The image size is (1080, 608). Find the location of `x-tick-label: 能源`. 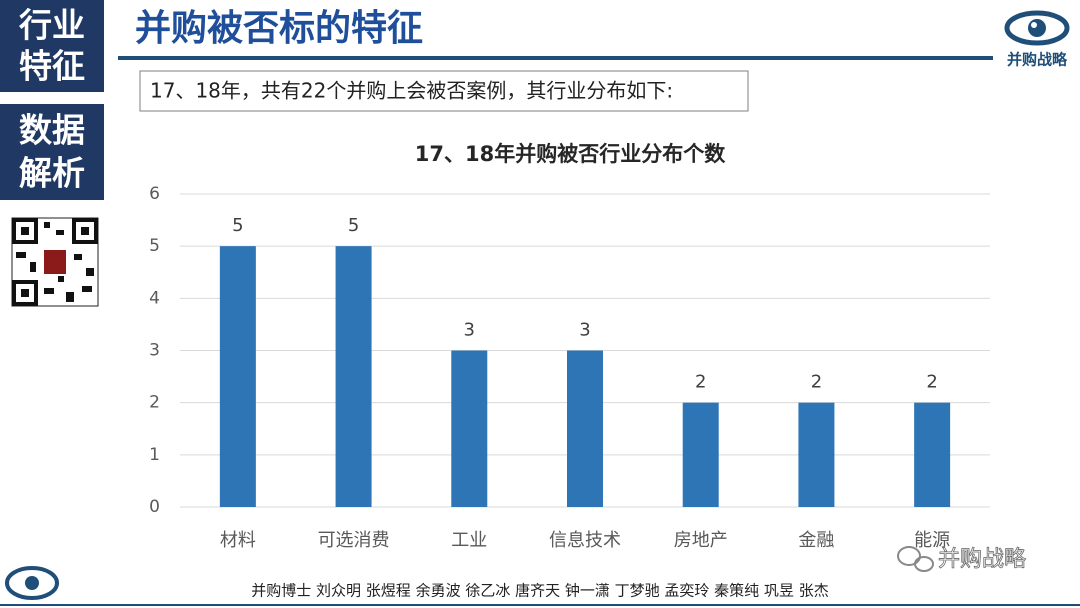

x-tick-label: 能源 is located at coordinates (932, 540).